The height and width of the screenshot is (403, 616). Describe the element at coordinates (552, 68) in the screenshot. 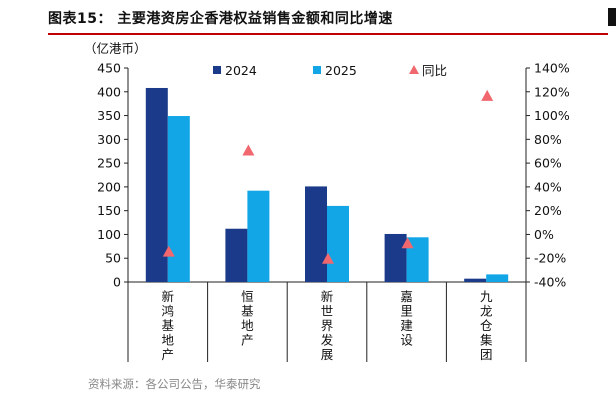

I see `y2-tick-label: 140%` at that location.